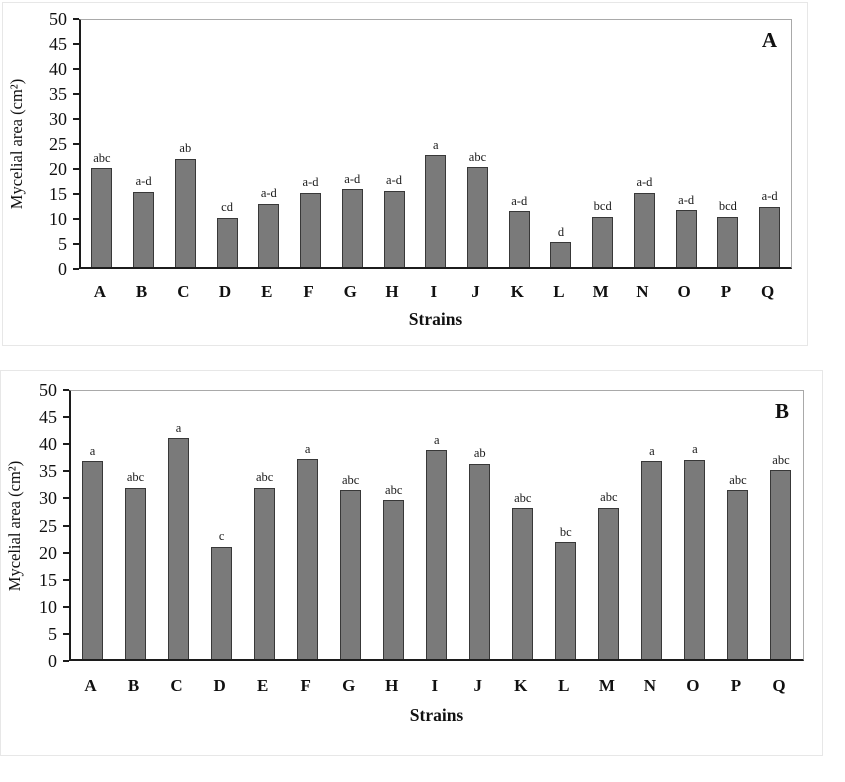  Describe the element at coordinates (768, 291) in the screenshot. I see `x-category-label: Q` at that location.